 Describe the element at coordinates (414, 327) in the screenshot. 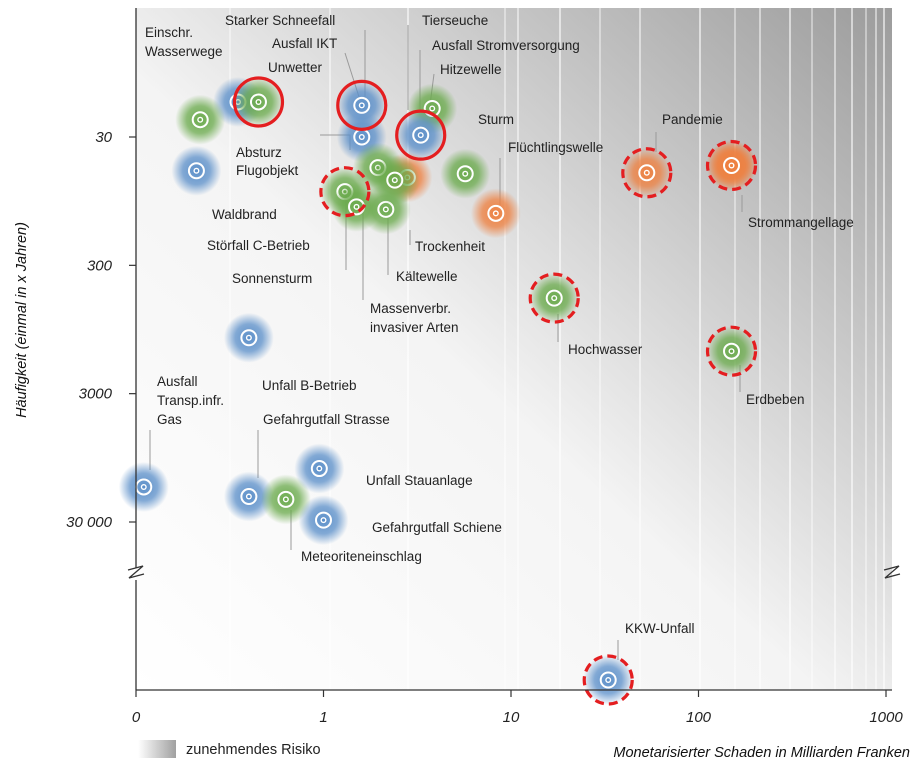

I see `point-label: invasiver Arten` at that location.